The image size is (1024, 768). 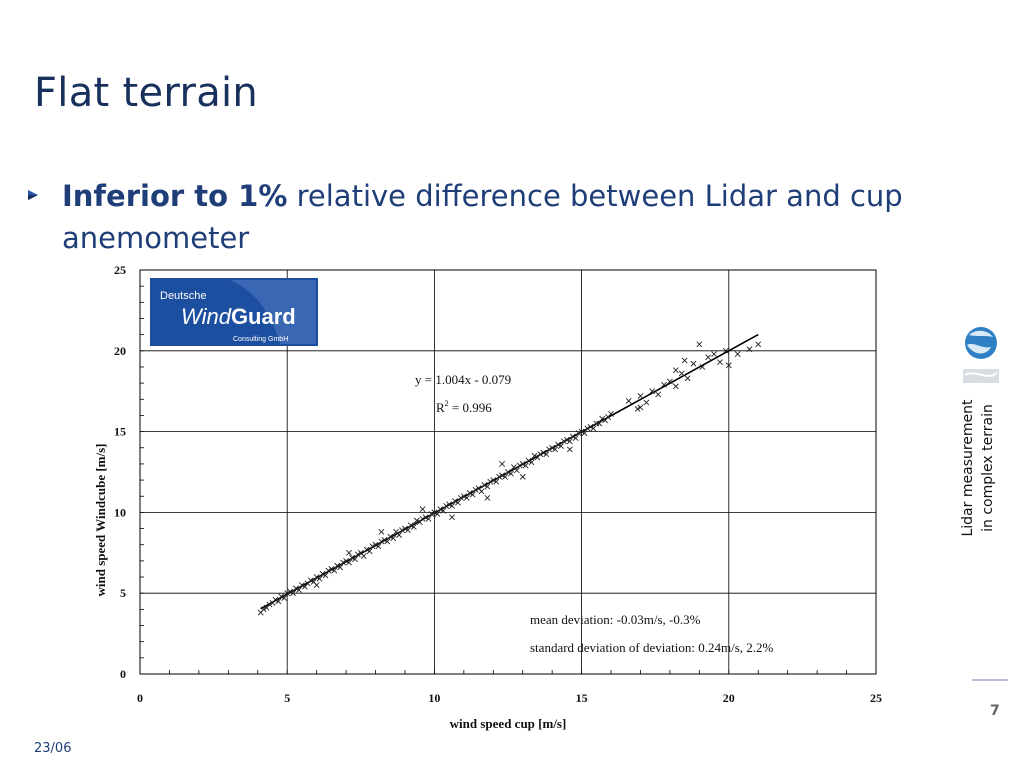 What do you see at coordinates (140, 698) in the screenshot?
I see `x-tick-label: 0` at bounding box center [140, 698].